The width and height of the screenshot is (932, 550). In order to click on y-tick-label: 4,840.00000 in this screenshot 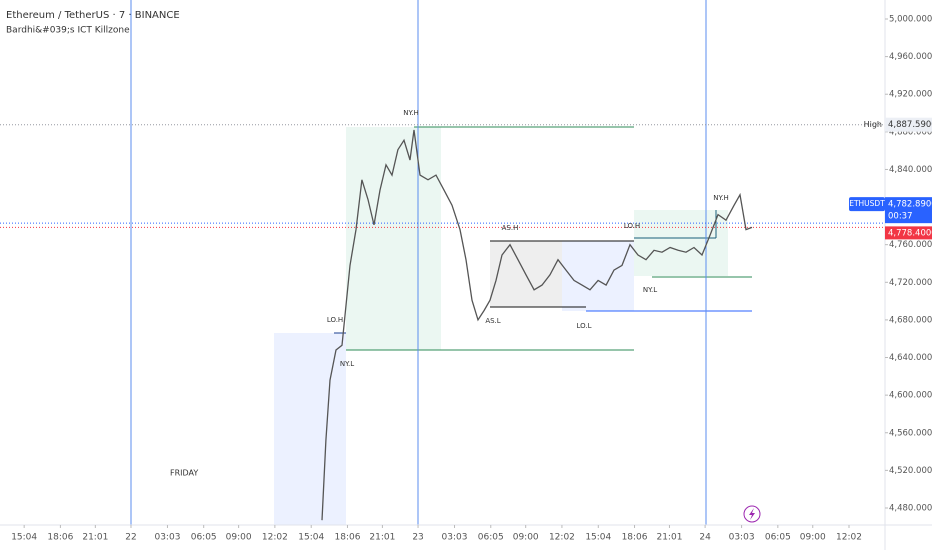, I will do `click(910, 170)`.